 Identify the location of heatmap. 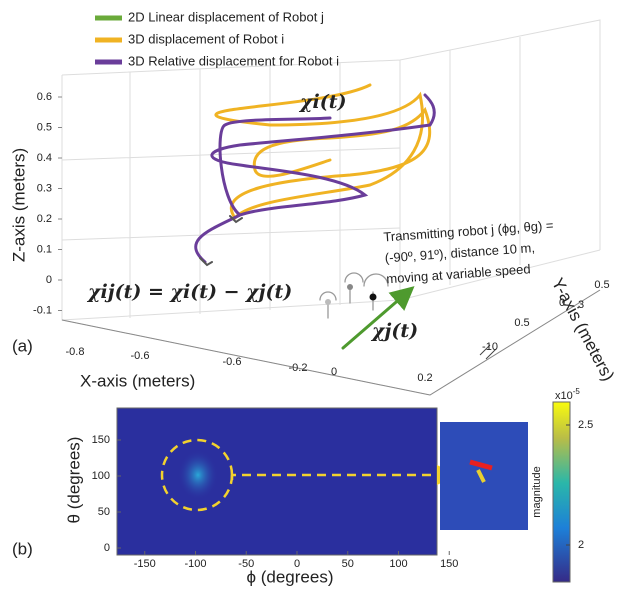
(277, 481).